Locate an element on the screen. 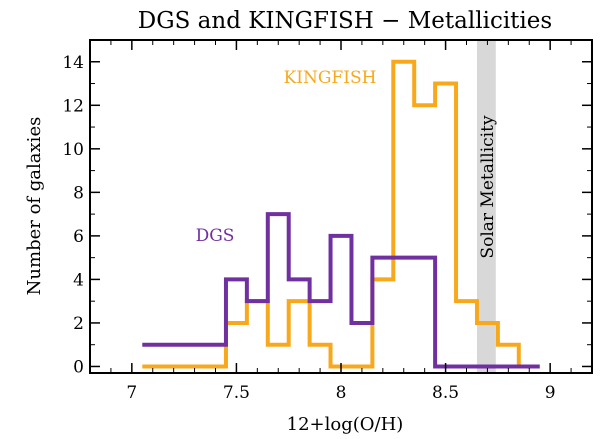 The height and width of the screenshot is (439, 600). x-tick-label: 7.5 is located at coordinates (236, 393).